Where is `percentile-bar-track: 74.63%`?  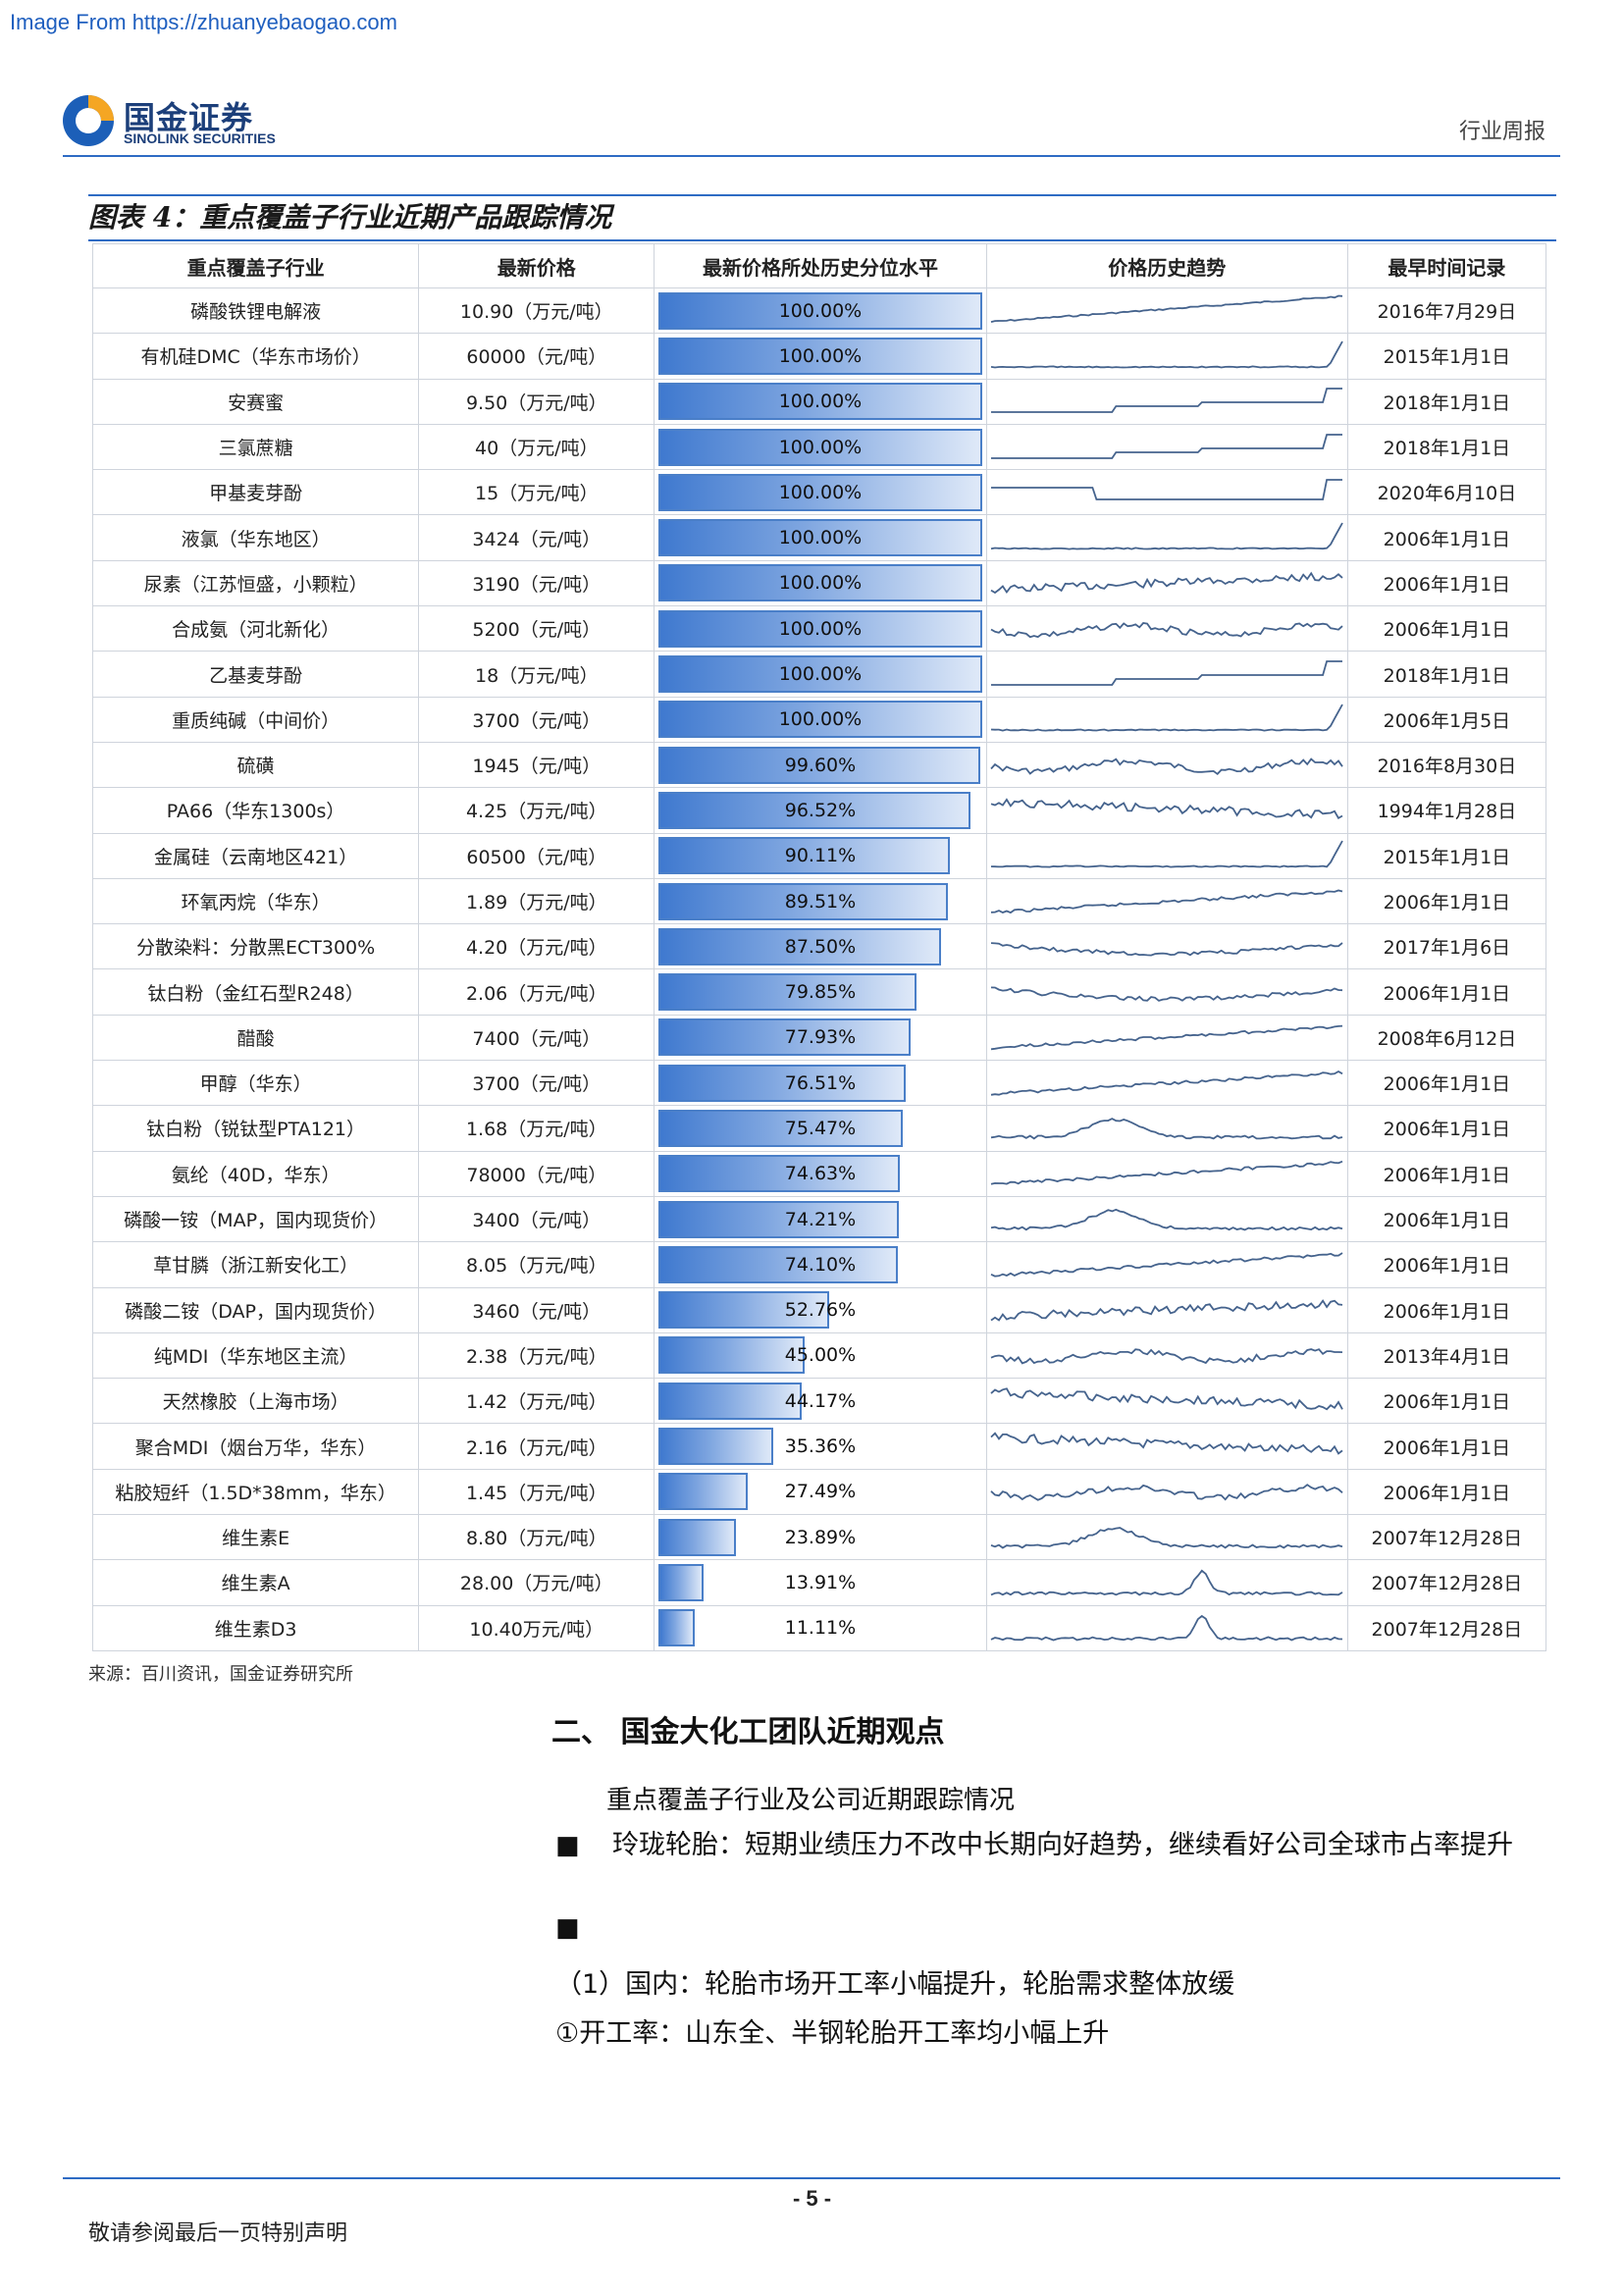 percentile-bar-track: 74.63% is located at coordinates (819, 1174).